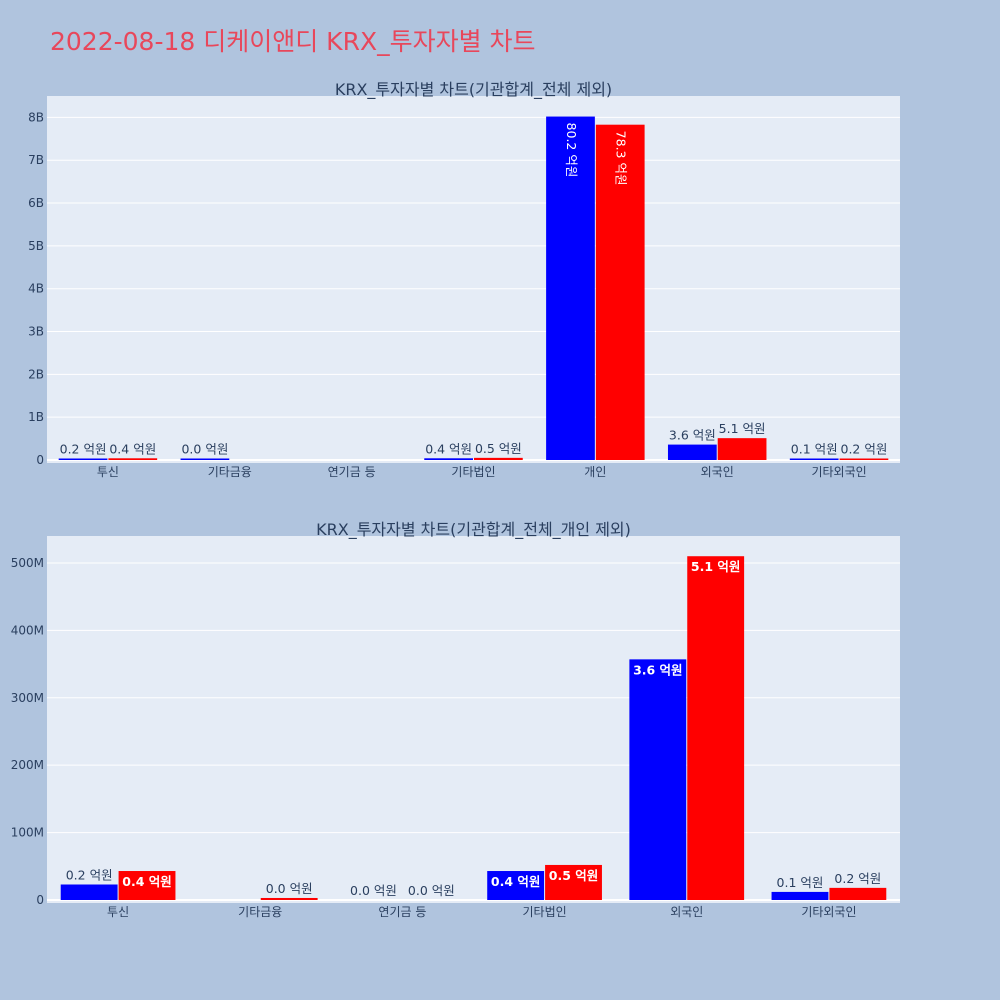 This screenshot has width=1000, height=1000. Describe the element at coordinates (27, 833) in the screenshot. I see `y-tick-label: 100M` at that location.